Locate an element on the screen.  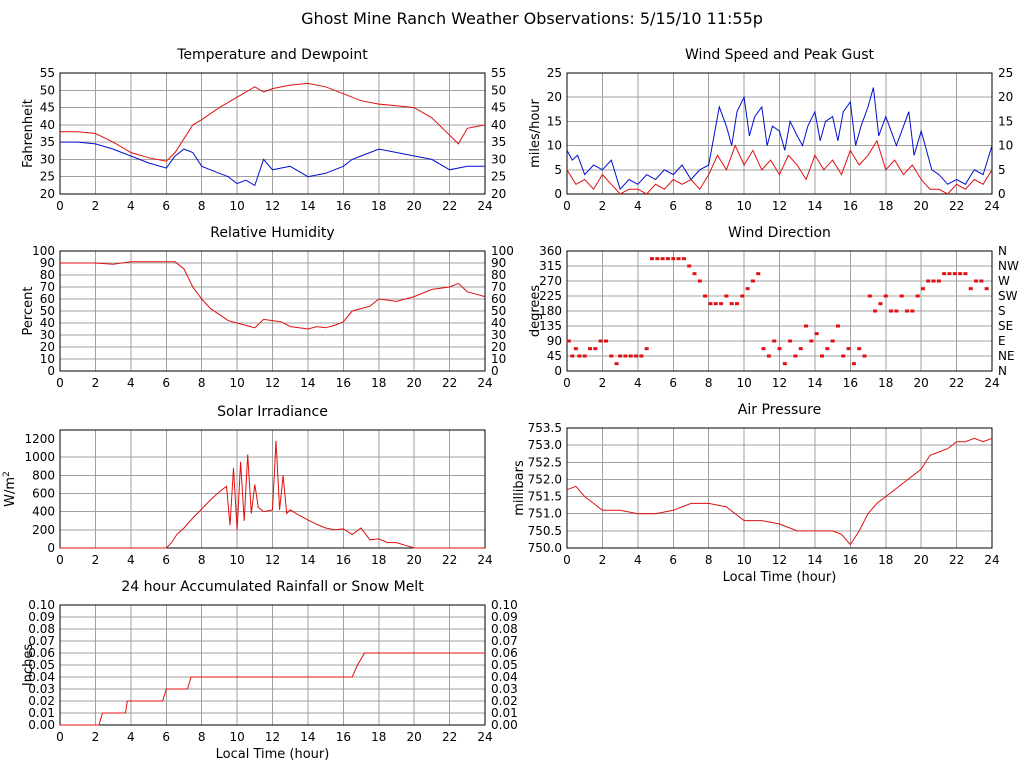
chart-title: Temperature and Dewpoint is located at coordinates (272, 55).